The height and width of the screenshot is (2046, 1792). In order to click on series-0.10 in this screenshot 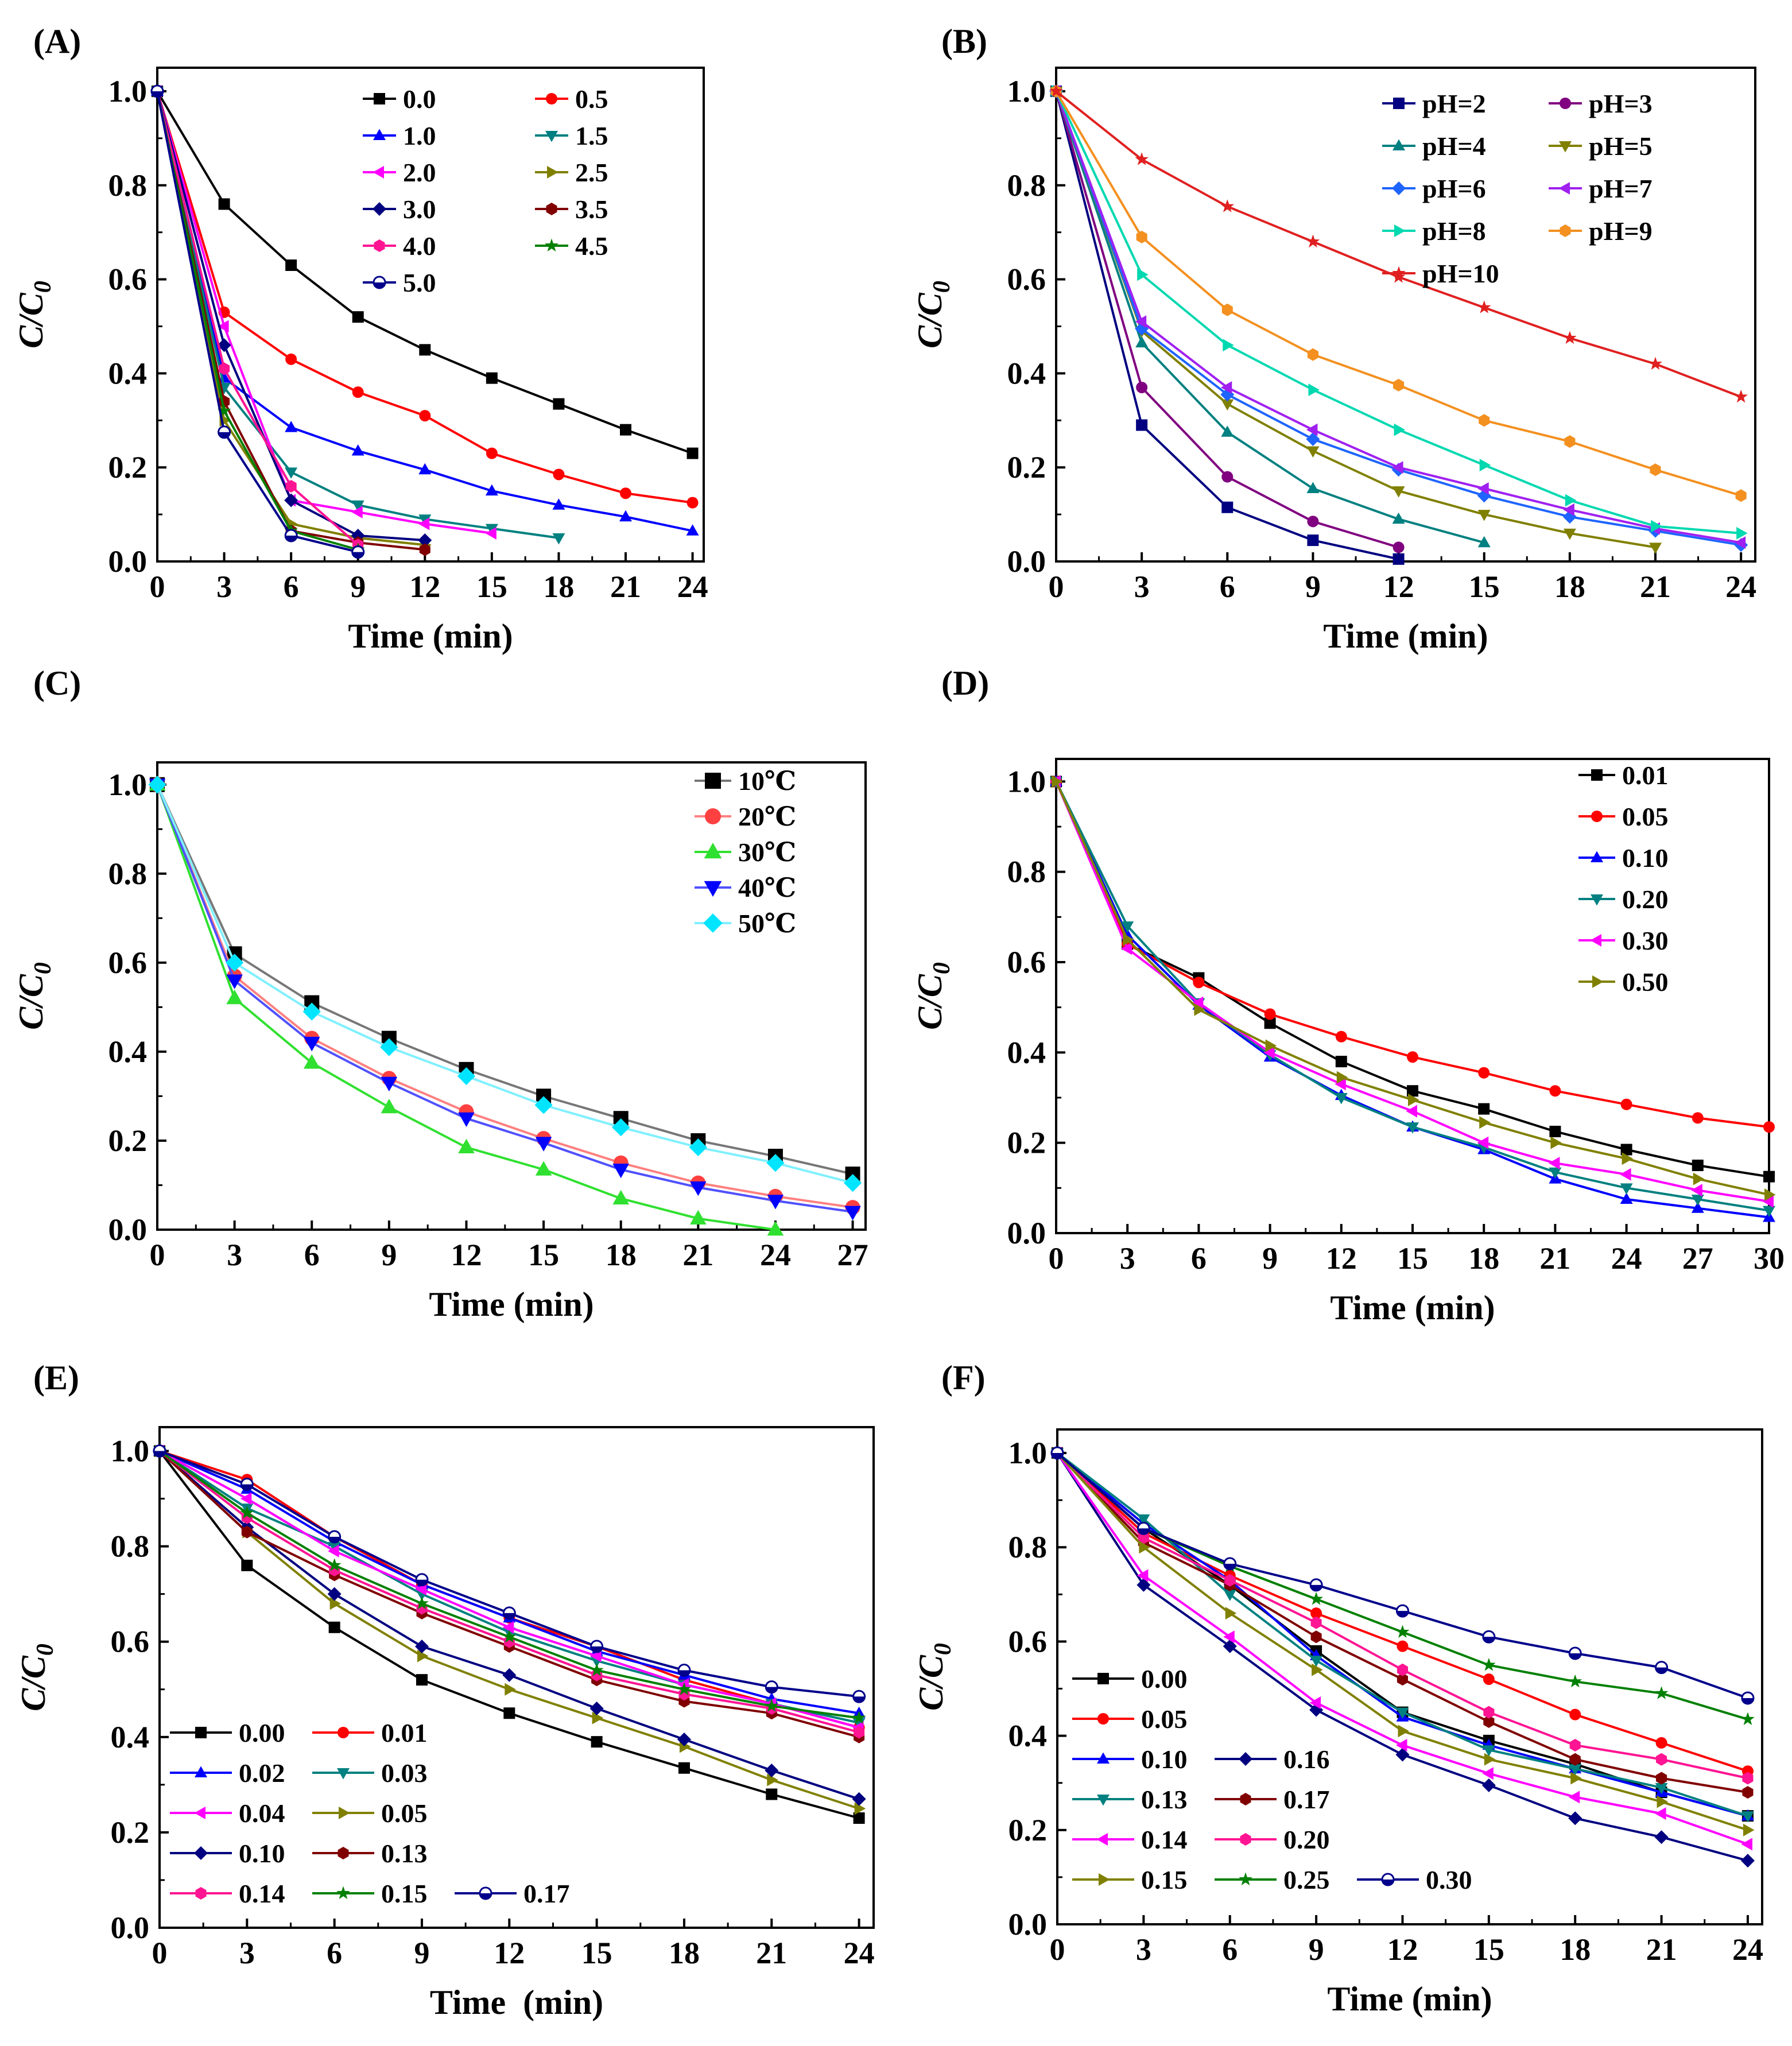, I will do `click(509, 1625)`.